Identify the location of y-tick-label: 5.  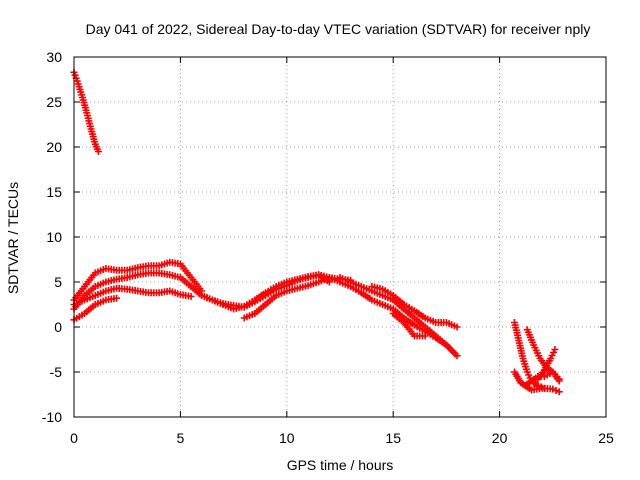
(58, 282).